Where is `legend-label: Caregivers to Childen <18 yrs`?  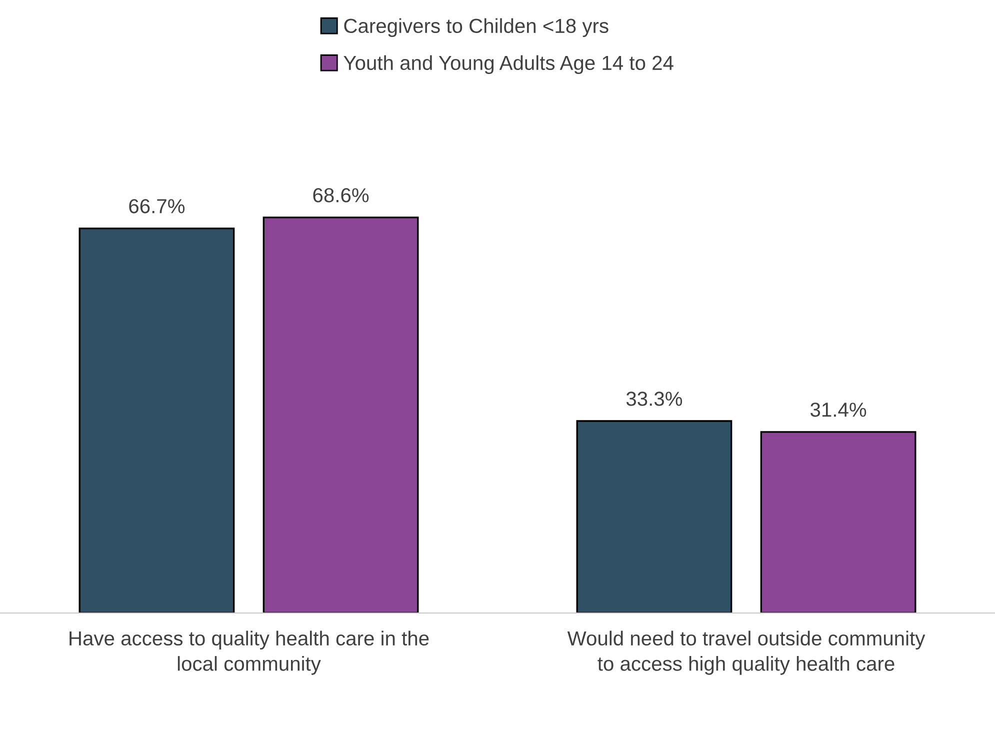 legend-label: Caregivers to Childen <18 yrs is located at coordinates (476, 28).